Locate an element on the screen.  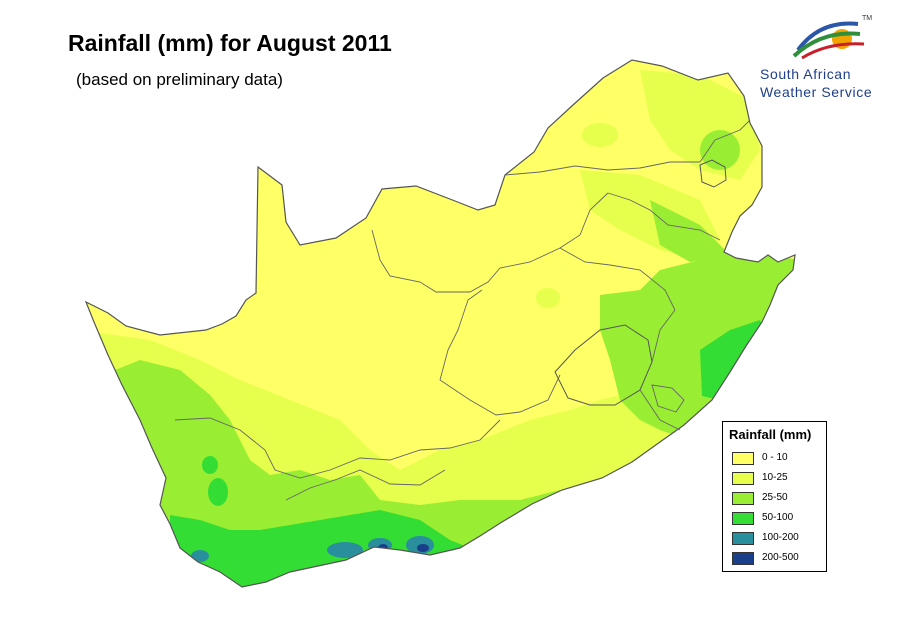
saws-logo: TM South African Weather Service is located at coordinates (823, 58).